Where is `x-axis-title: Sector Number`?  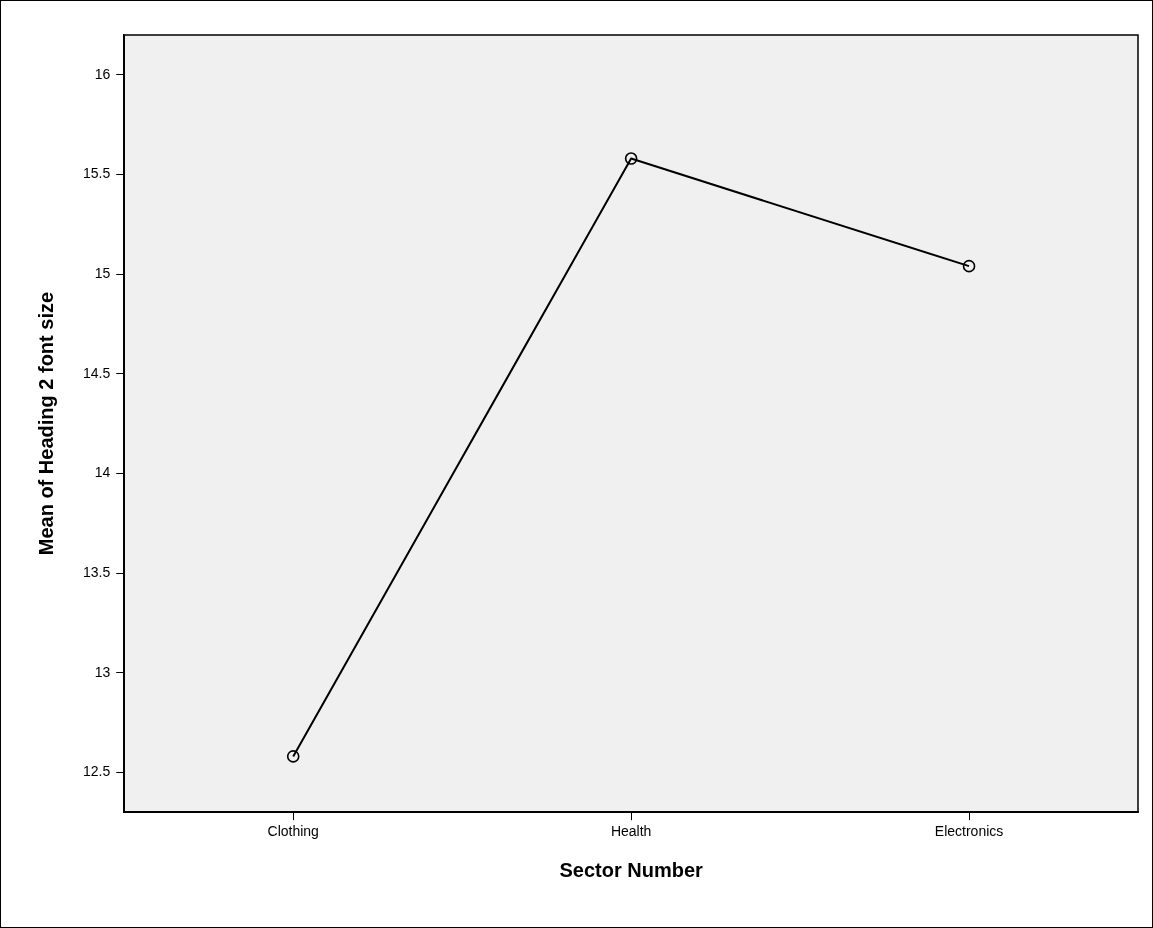
x-axis-title: Sector Number is located at coordinates (631, 869).